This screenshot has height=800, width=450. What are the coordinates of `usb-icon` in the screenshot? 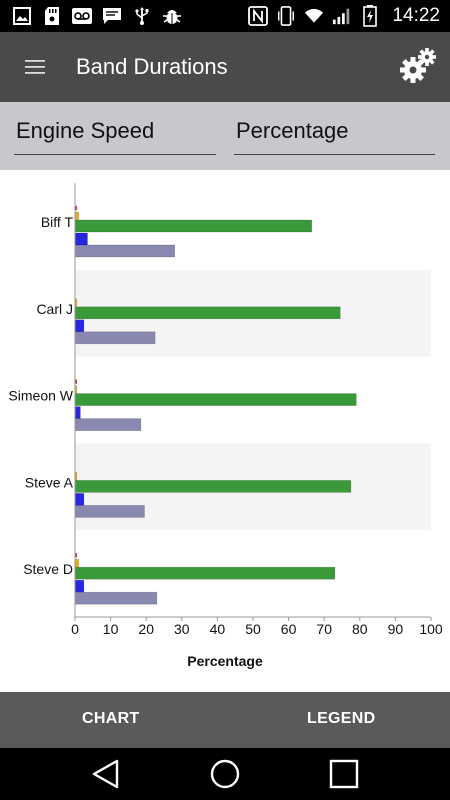 It's located at (142, 16).